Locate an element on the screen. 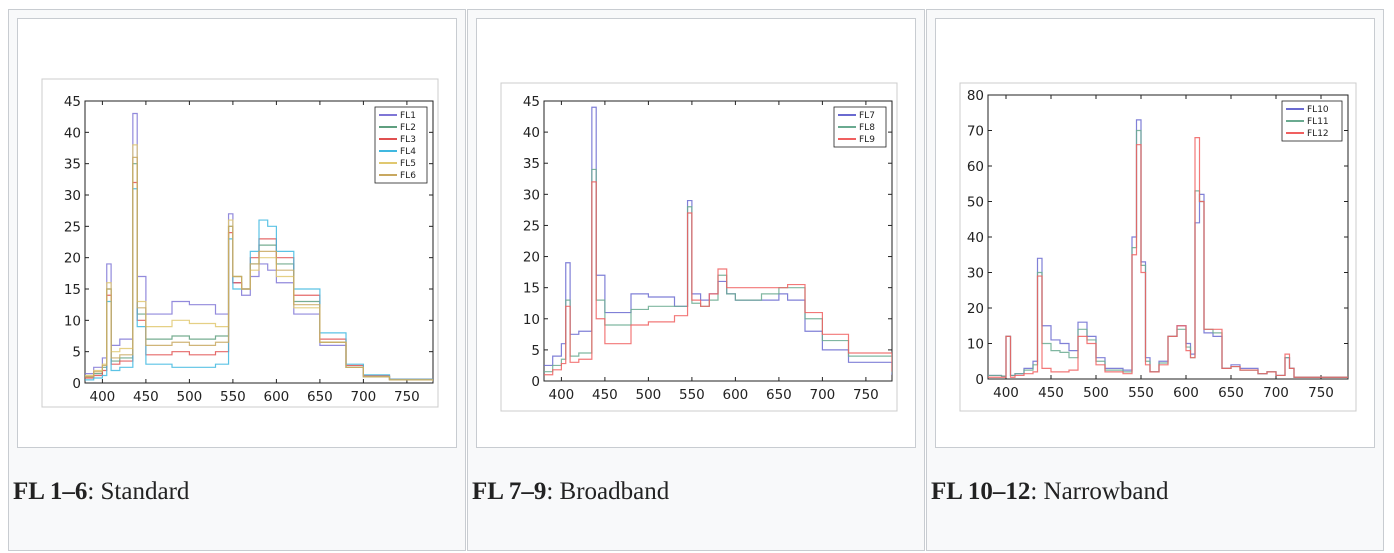 The height and width of the screenshot is (553, 1394). y-tick-label: 80 is located at coordinates (975, 96).